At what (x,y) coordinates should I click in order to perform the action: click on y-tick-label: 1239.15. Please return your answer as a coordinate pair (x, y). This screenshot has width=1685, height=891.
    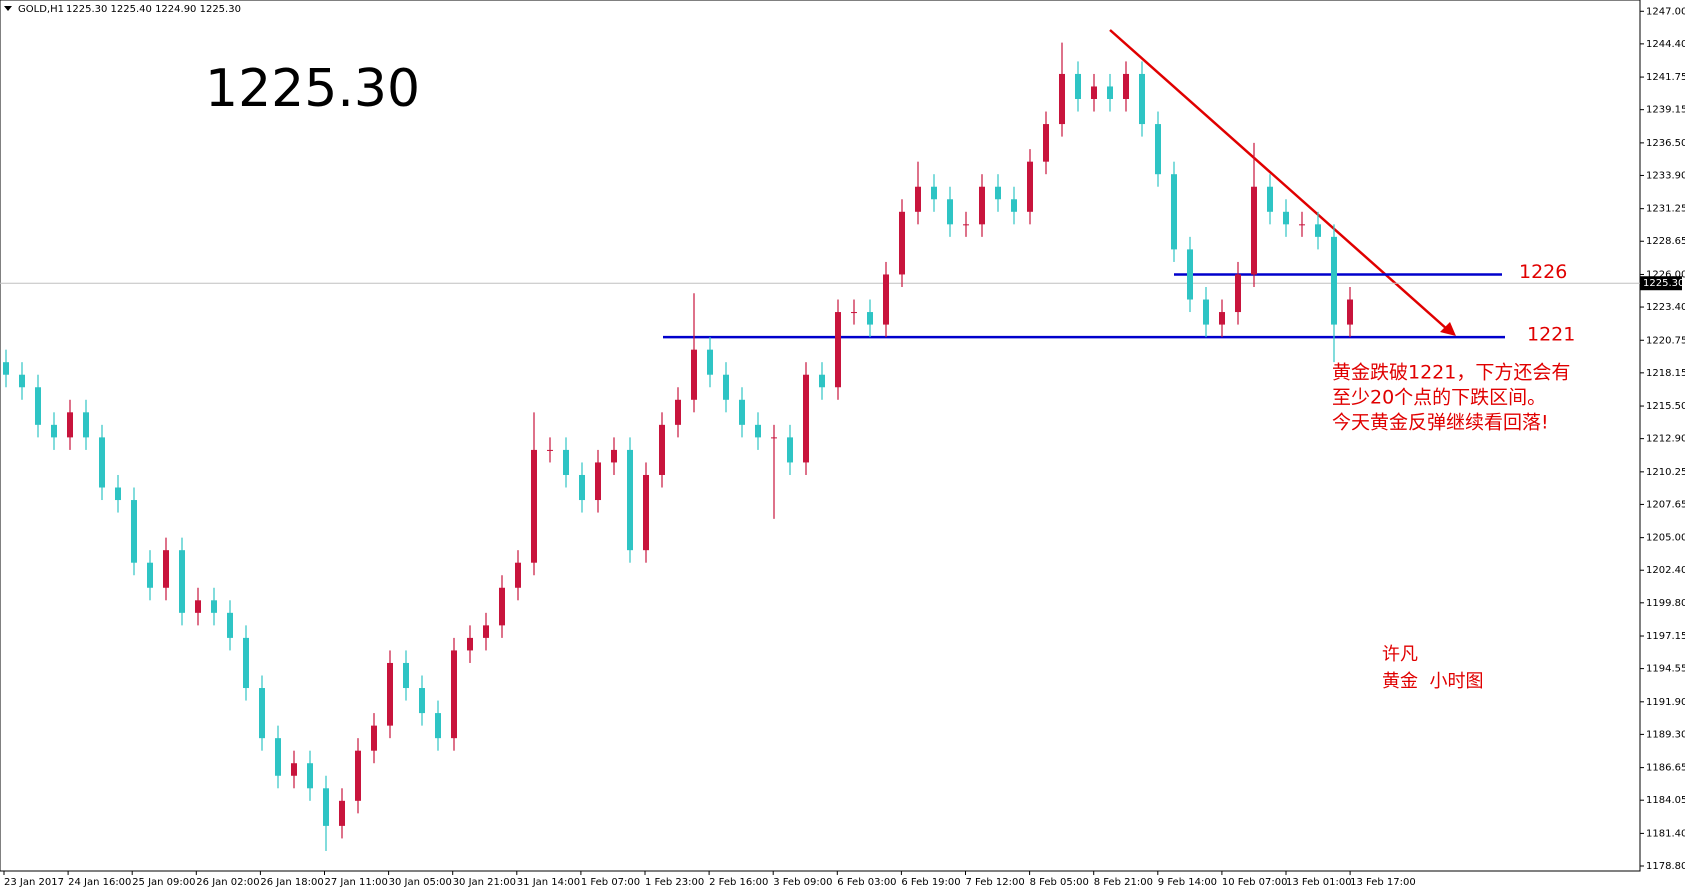
    Looking at the image, I should click on (1665, 110).